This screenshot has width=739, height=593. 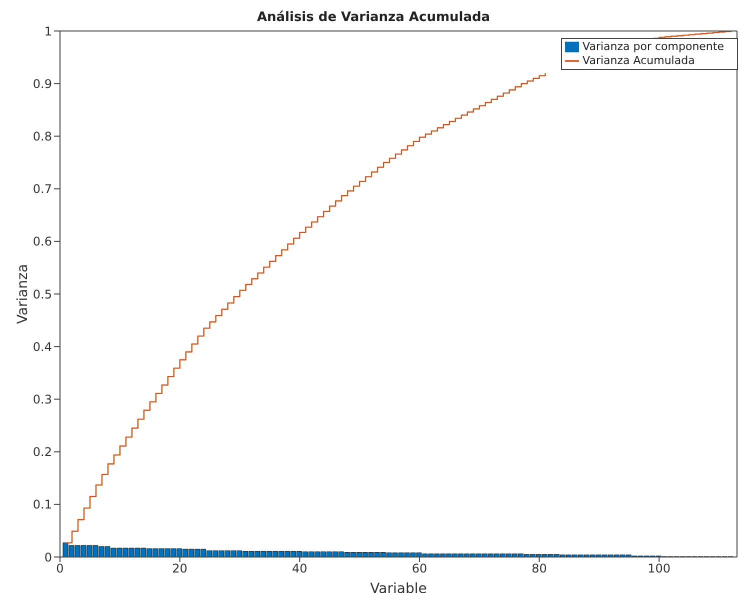 I want to click on legend-label: Varianza Acumulada, so click(x=638, y=61).